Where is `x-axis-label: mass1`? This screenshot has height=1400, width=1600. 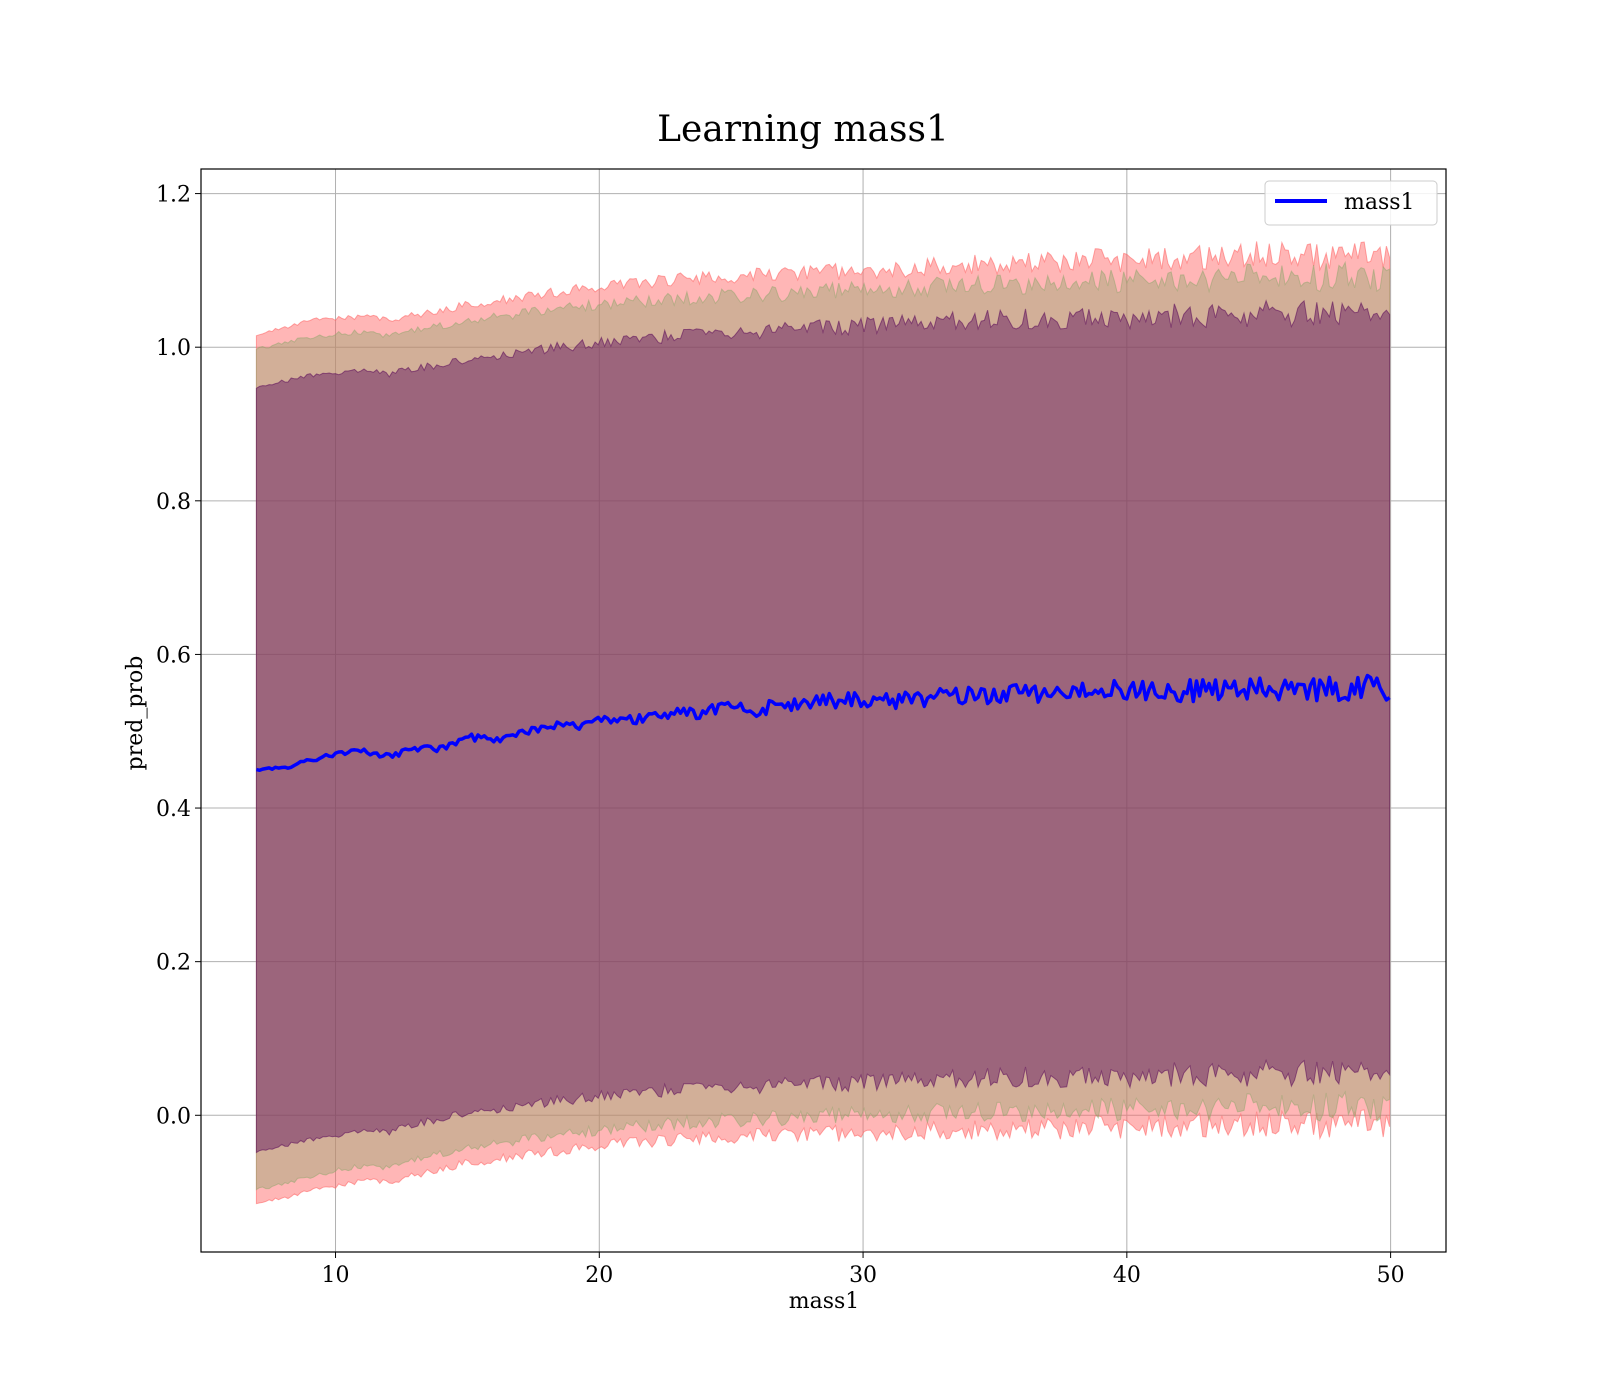 x-axis-label: mass1 is located at coordinates (824, 1301).